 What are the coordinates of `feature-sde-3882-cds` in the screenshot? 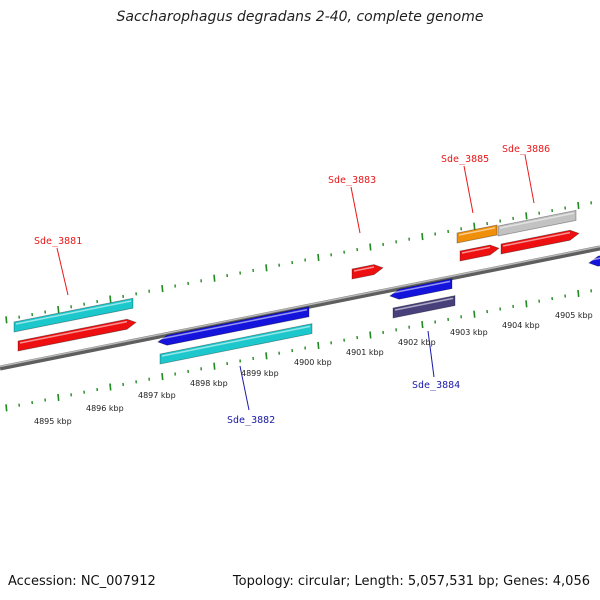 It's located at (233, 326).